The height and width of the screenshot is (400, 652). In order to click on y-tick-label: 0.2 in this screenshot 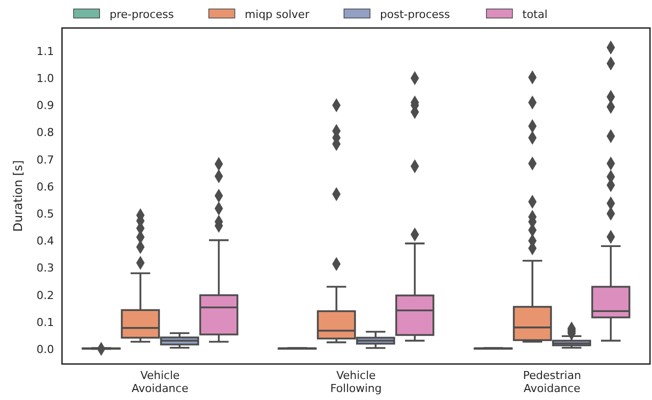, I will do `click(45, 295)`.